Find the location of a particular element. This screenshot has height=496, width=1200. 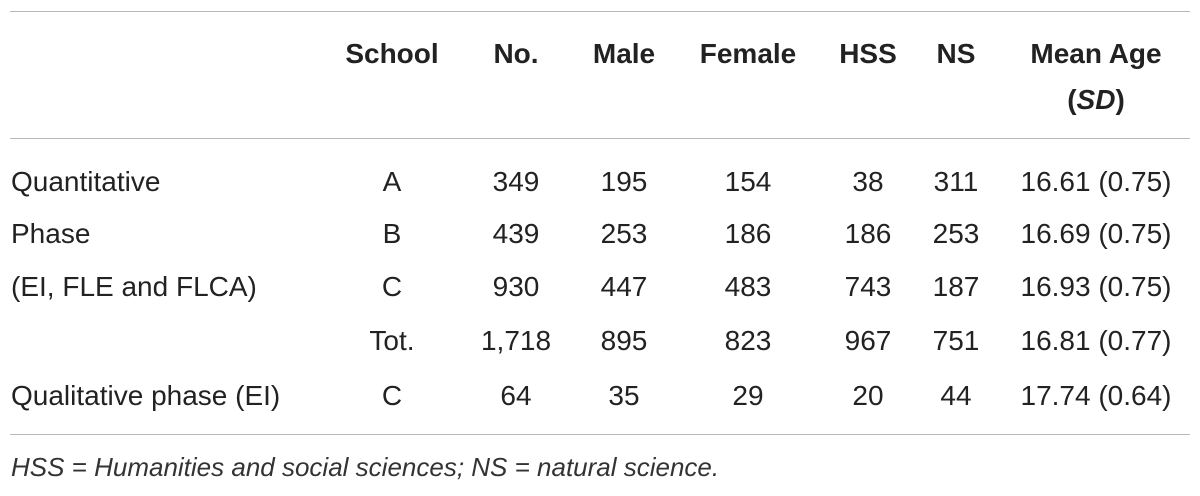

cell-hss: 967 is located at coordinates (868, 340).